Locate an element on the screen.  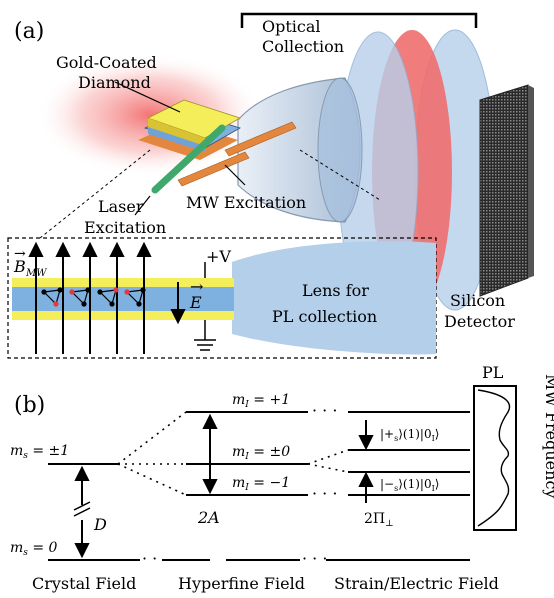
mw-excitation-label: MW Excitation is located at coordinates (246, 202).